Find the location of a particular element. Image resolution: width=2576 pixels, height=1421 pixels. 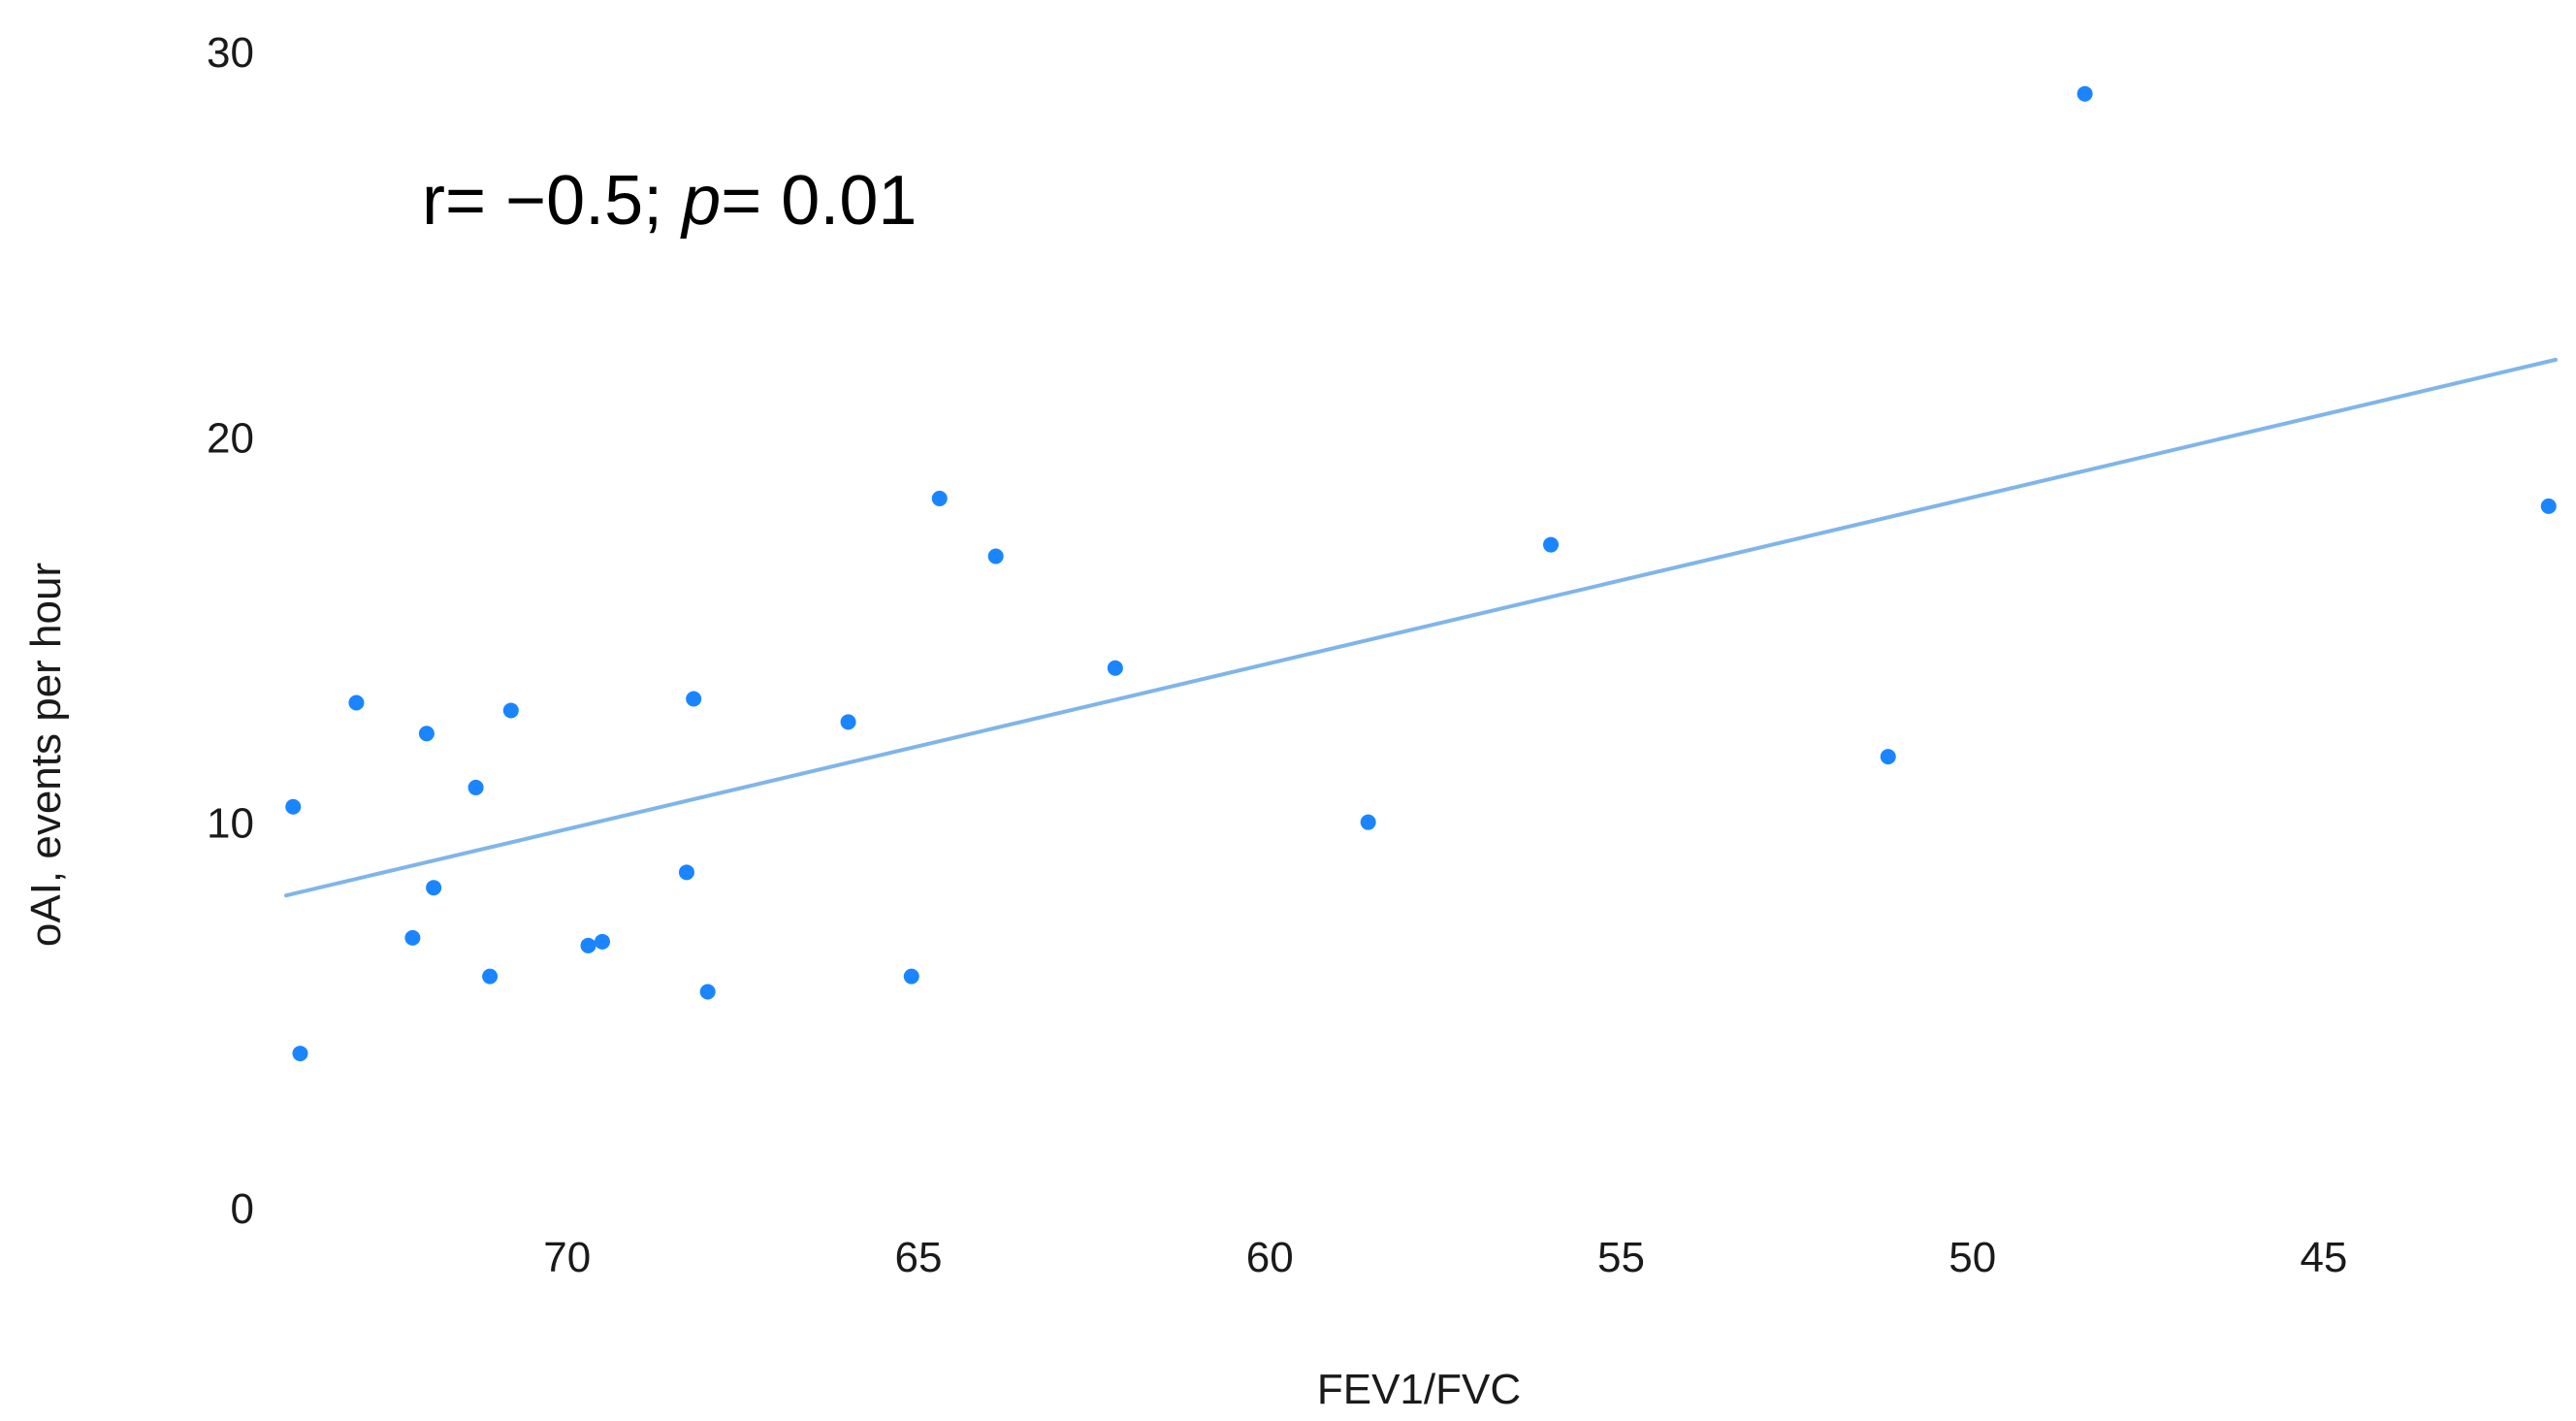

correlation-r: r= −0.5; is located at coordinates (552, 201).